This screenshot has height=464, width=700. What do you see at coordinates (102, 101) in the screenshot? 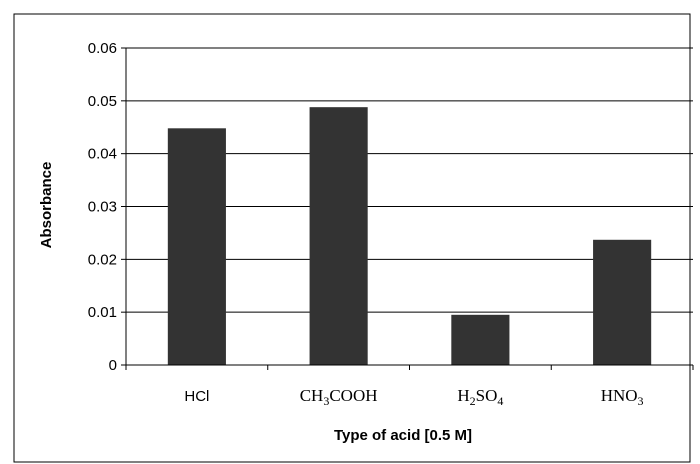
I see `y-tick-label: 0.05` at bounding box center [102, 101].